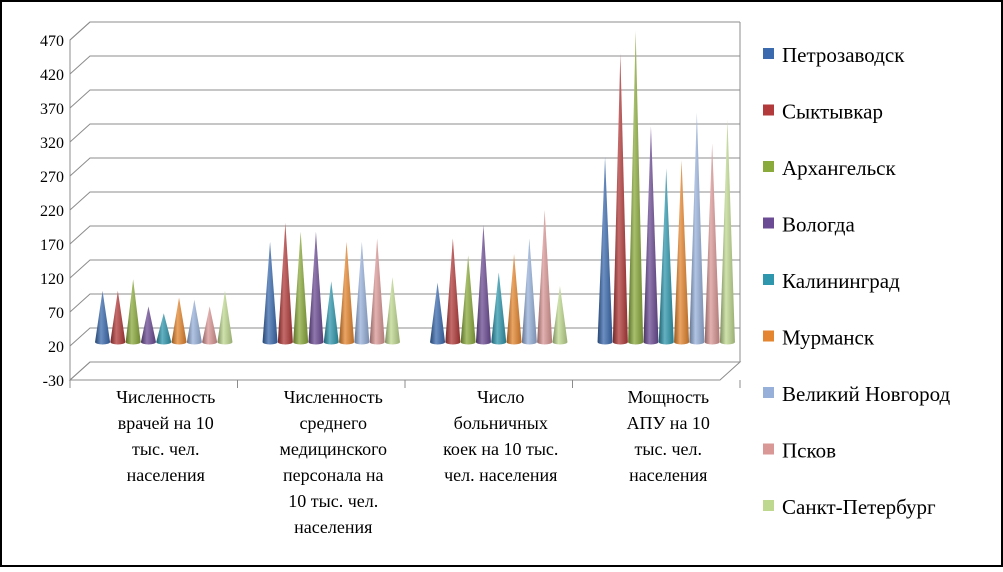 The height and width of the screenshot is (572, 1003). I want to click on legend-label: Мурманск, so click(828, 338).